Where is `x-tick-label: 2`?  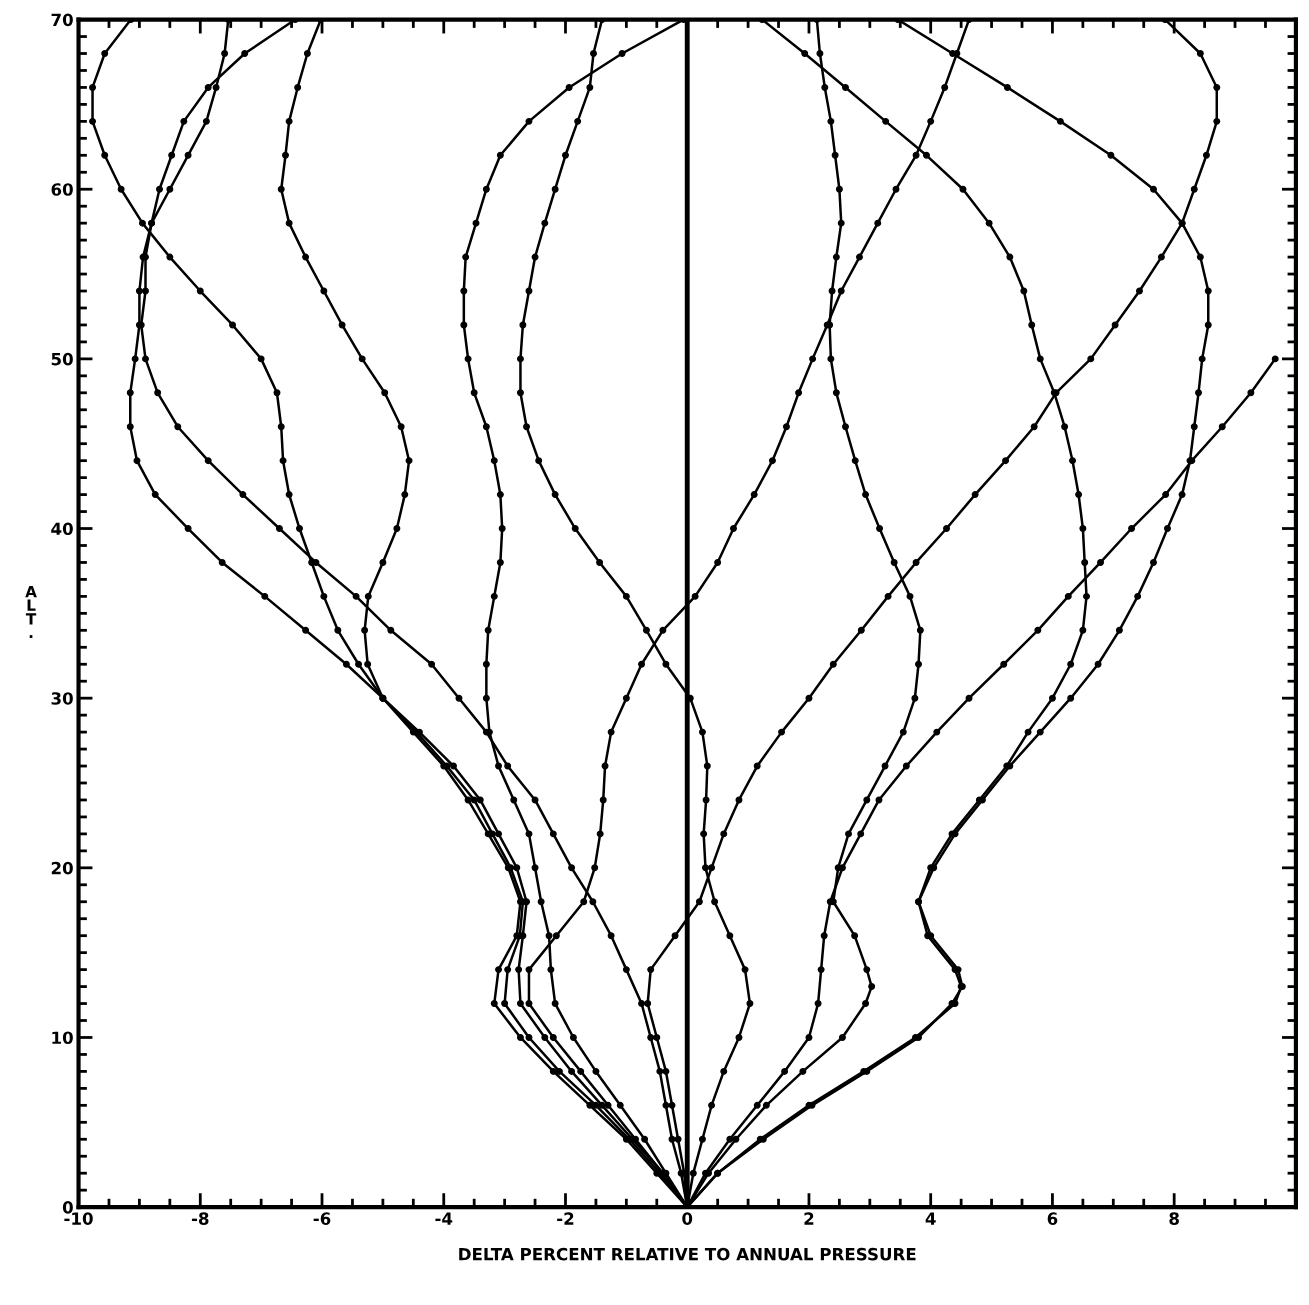
x-tick-label: 2 is located at coordinates (809, 1218).